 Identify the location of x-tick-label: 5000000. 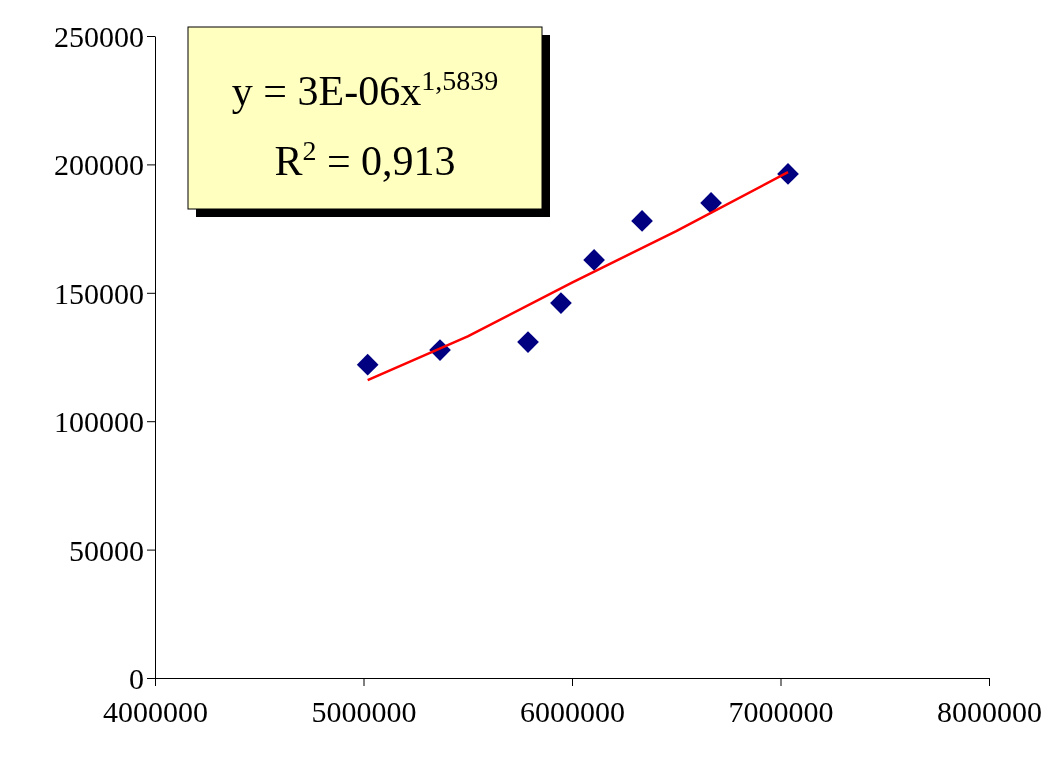
(364, 711).